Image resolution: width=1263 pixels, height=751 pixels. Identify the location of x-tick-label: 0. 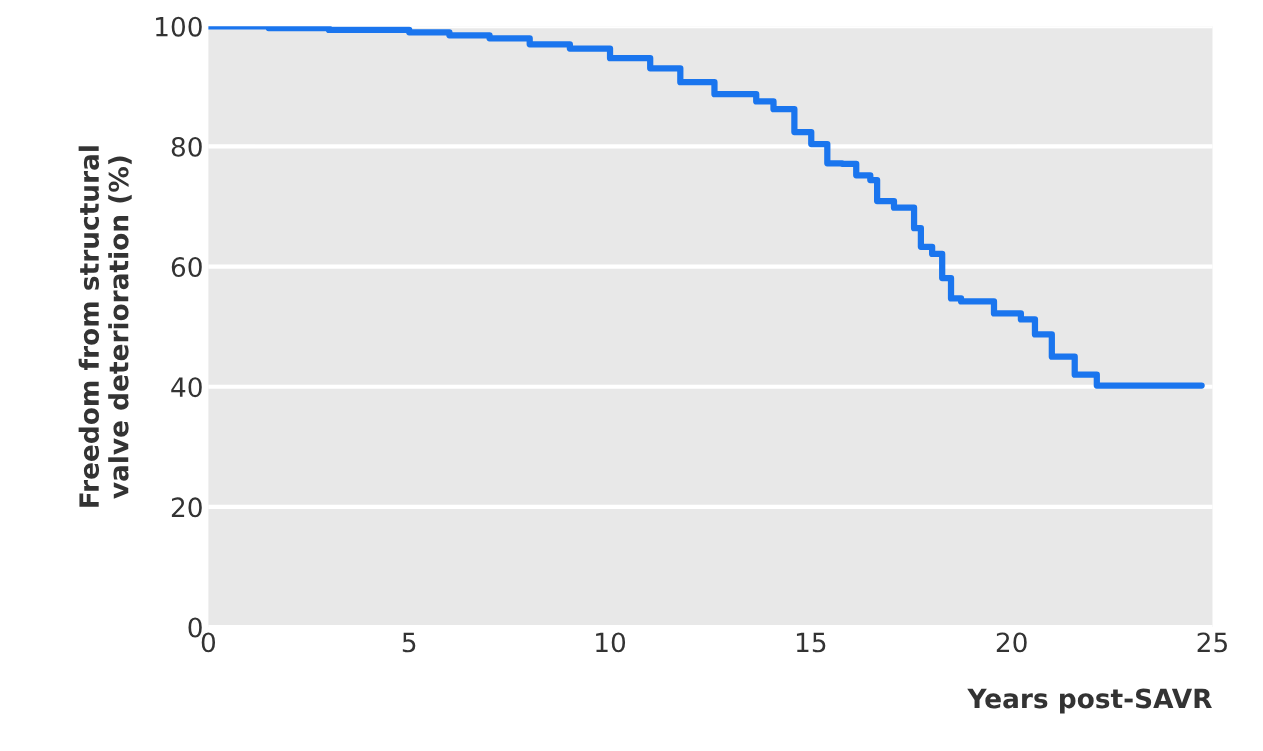
(208, 642).